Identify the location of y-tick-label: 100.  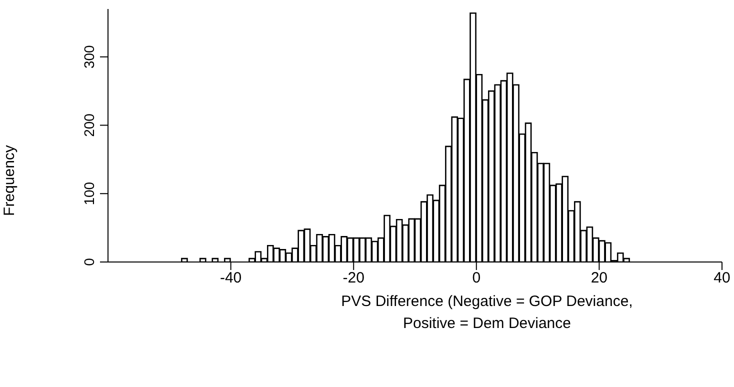
(89, 194).